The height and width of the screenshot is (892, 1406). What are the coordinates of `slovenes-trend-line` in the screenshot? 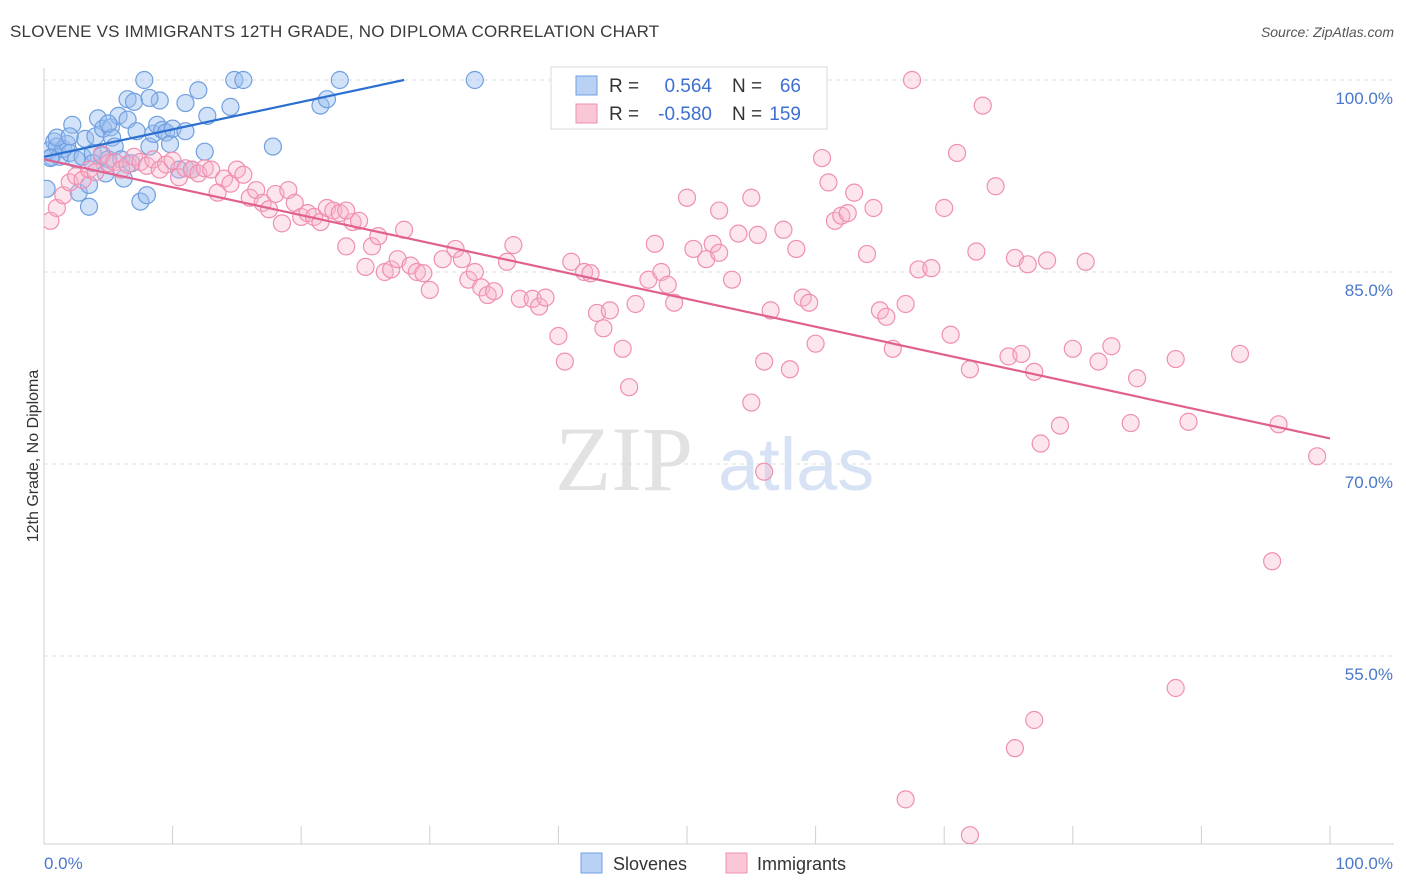 It's located at (224, 118).